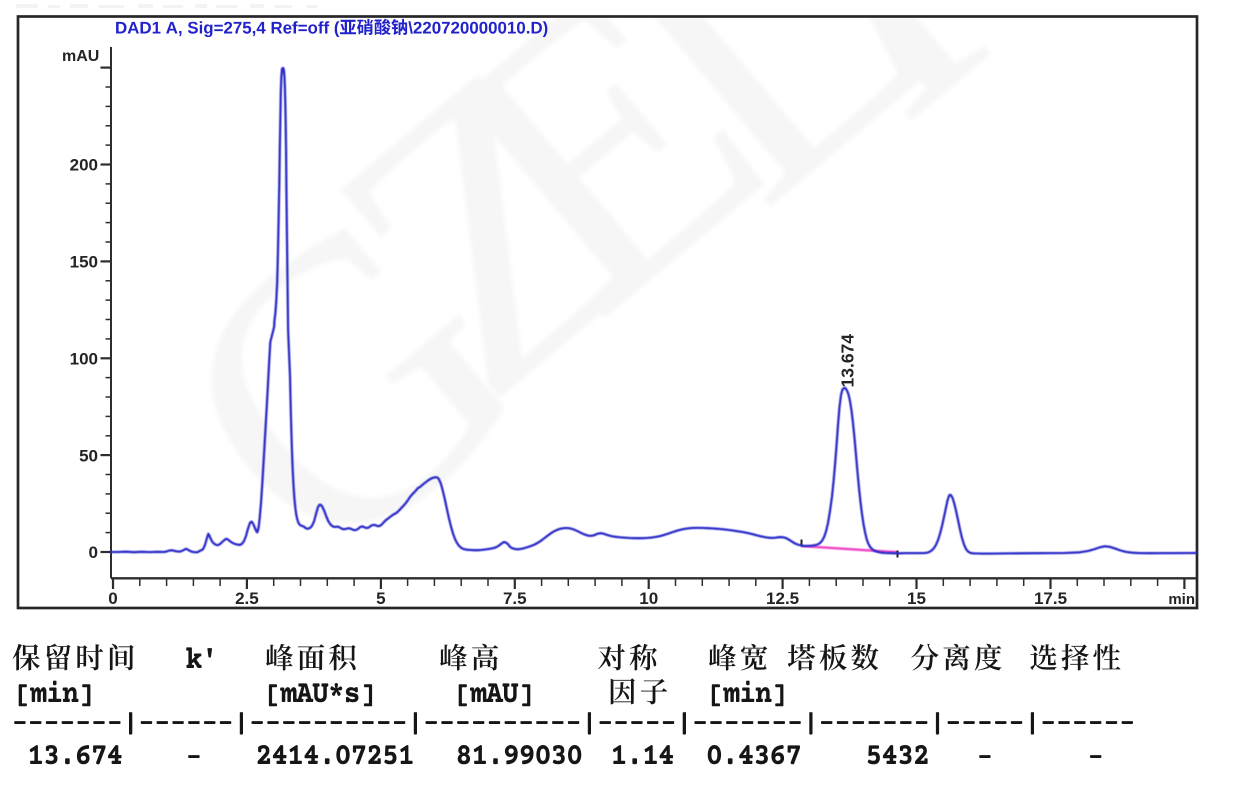 The width and height of the screenshot is (1238, 805). I want to click on svg-text: 50, so click(88, 455).